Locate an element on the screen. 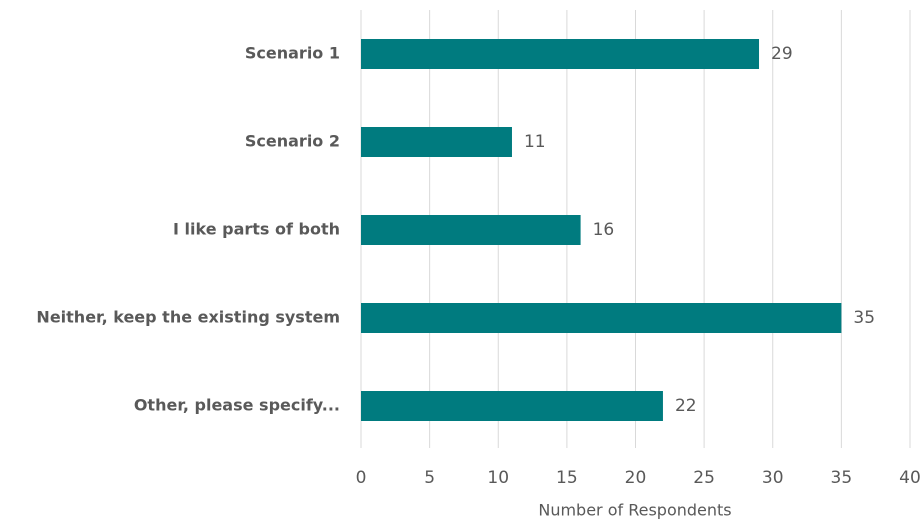 This screenshot has width=923, height=523. y-tick-label: I like parts of both is located at coordinates (256, 229).